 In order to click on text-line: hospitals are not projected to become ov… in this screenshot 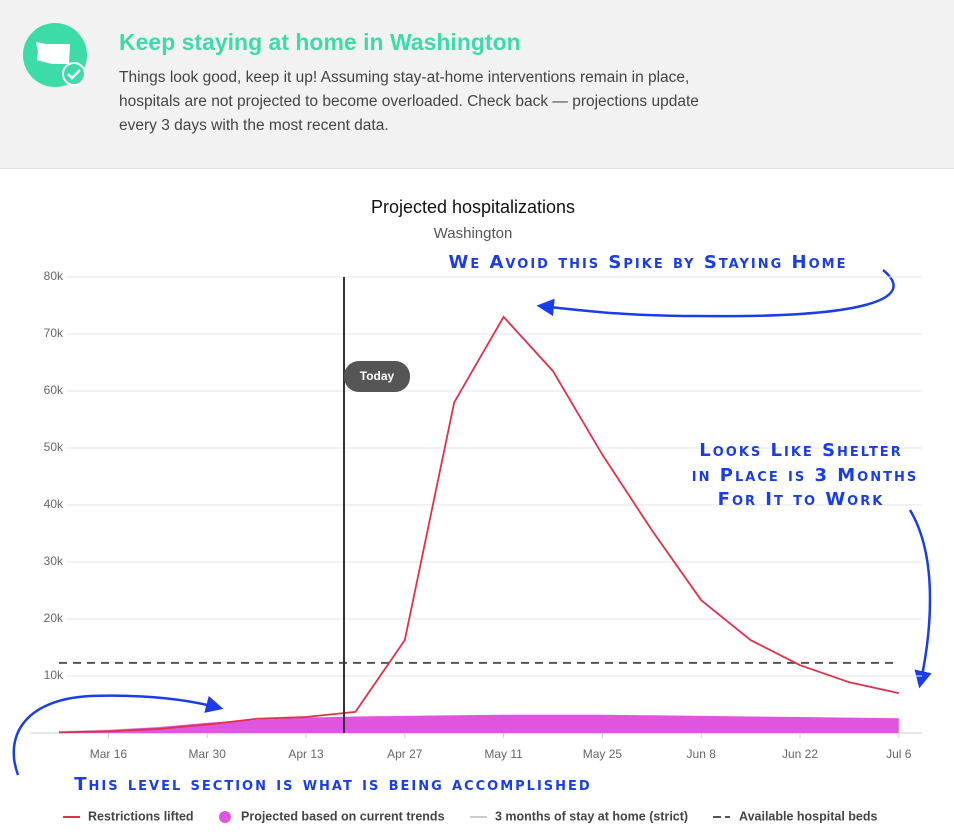, I will do `click(409, 101)`.